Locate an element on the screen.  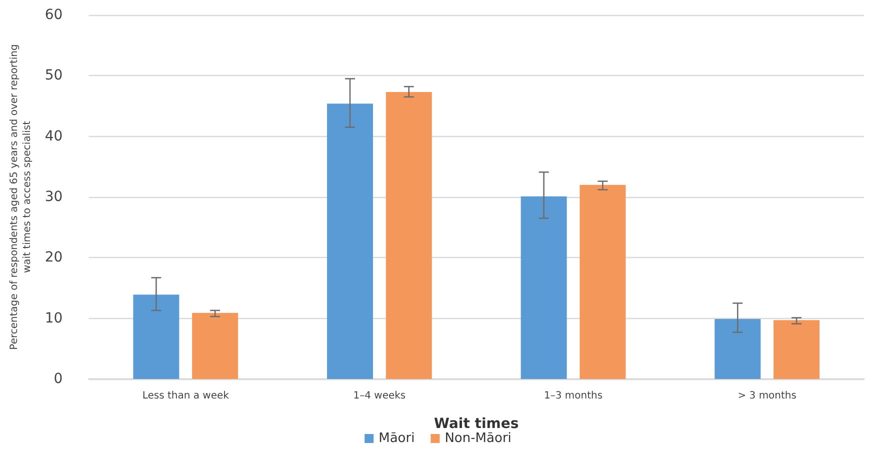
x-tick-label: > 3 months is located at coordinates (767, 396).